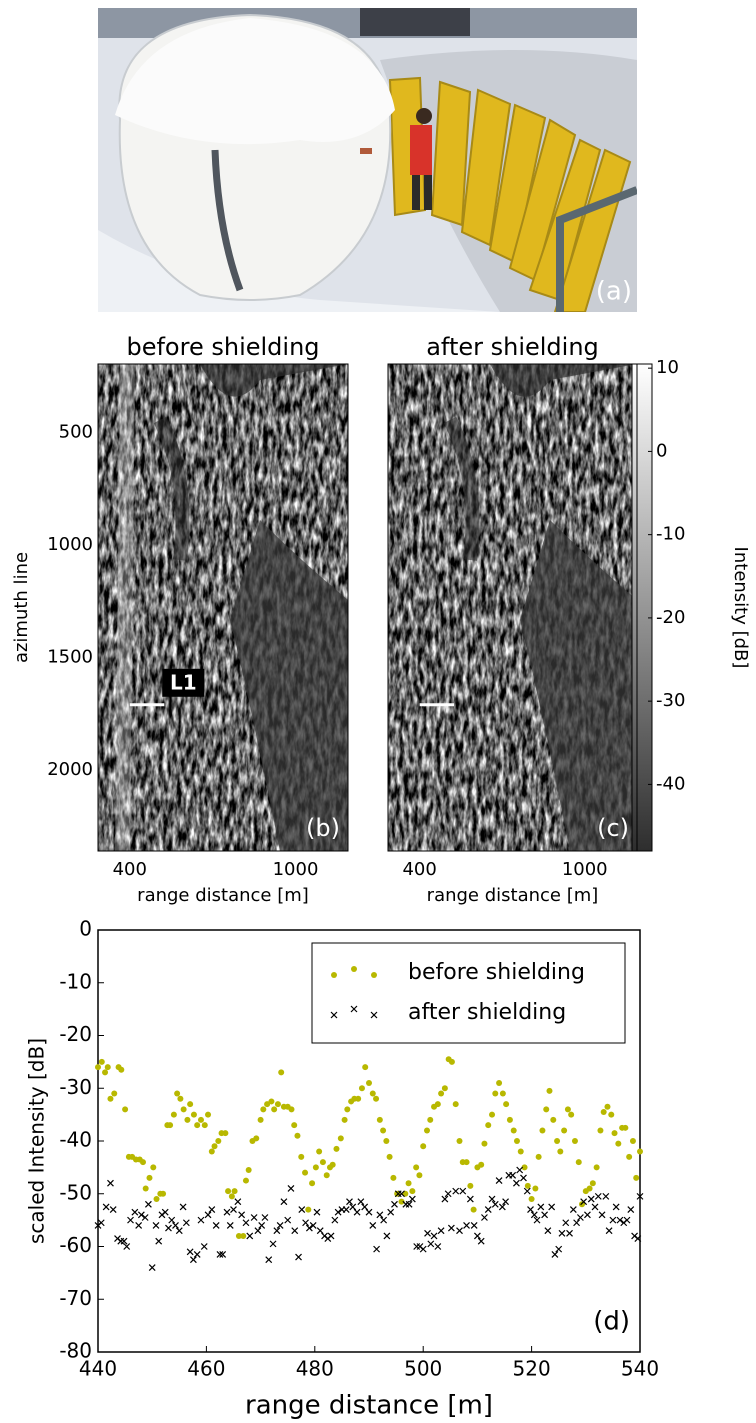 The height and width of the screenshot is (1423, 756). What do you see at coordinates (223, 607) in the screenshot?
I see `plot-frame` at bounding box center [223, 607].